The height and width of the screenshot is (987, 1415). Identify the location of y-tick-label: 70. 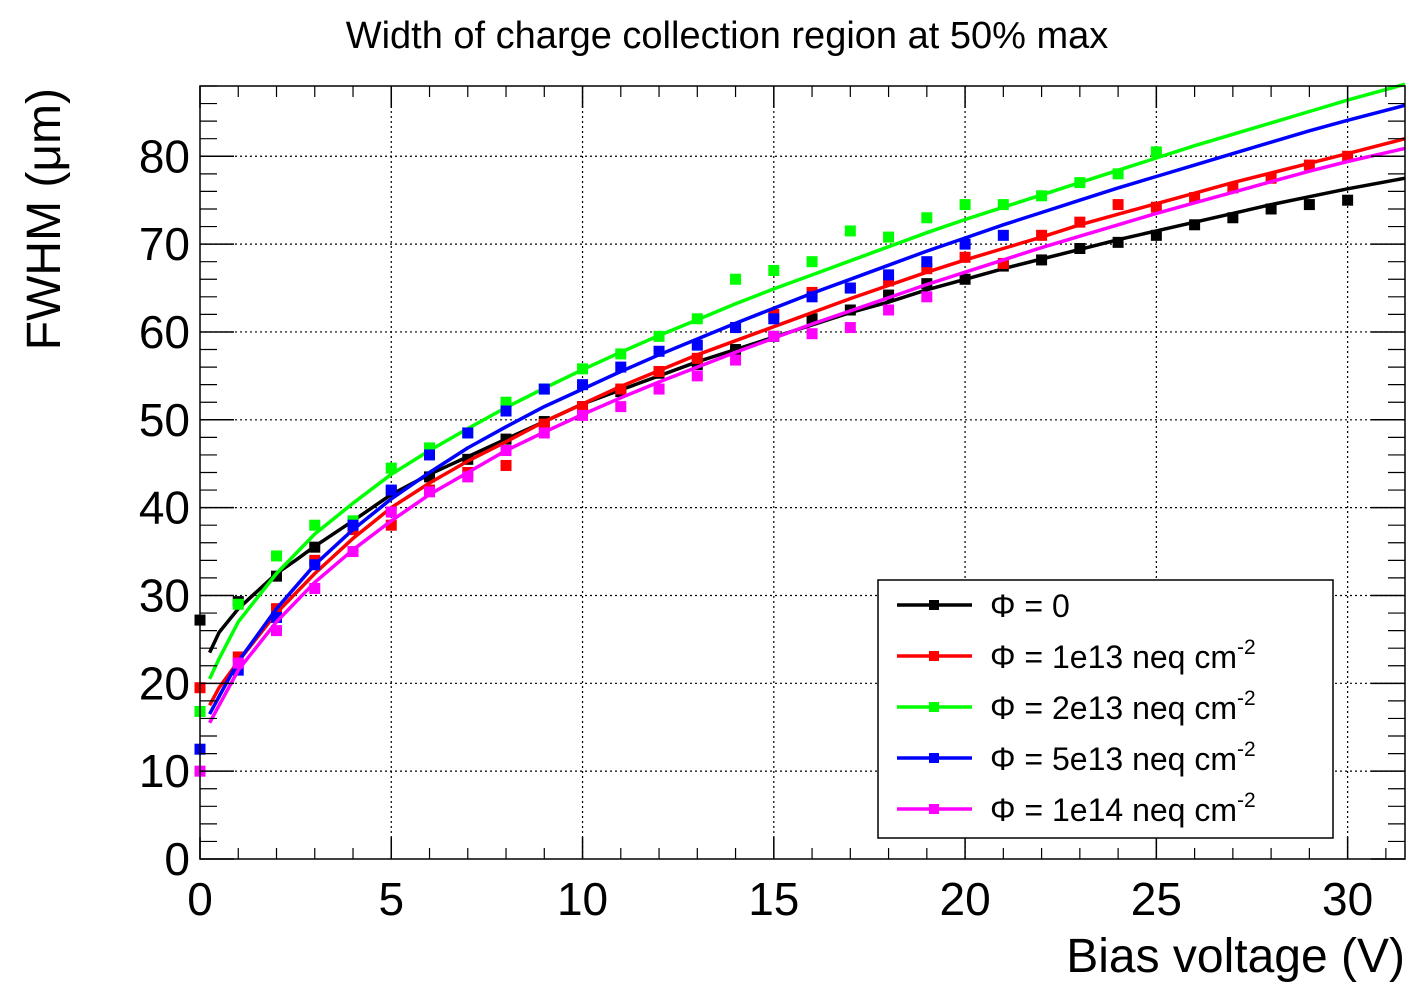
(164, 244).